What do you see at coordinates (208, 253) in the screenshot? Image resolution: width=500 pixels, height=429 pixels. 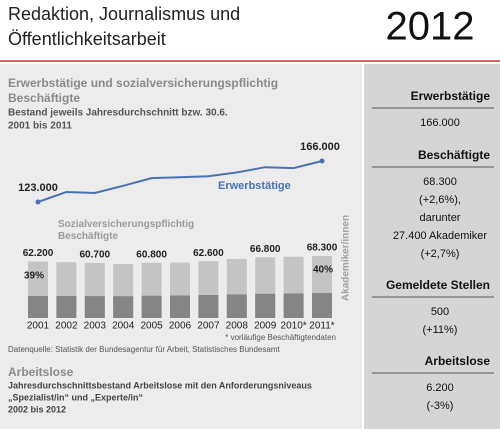 I see `value-label: 62.600` at bounding box center [208, 253].